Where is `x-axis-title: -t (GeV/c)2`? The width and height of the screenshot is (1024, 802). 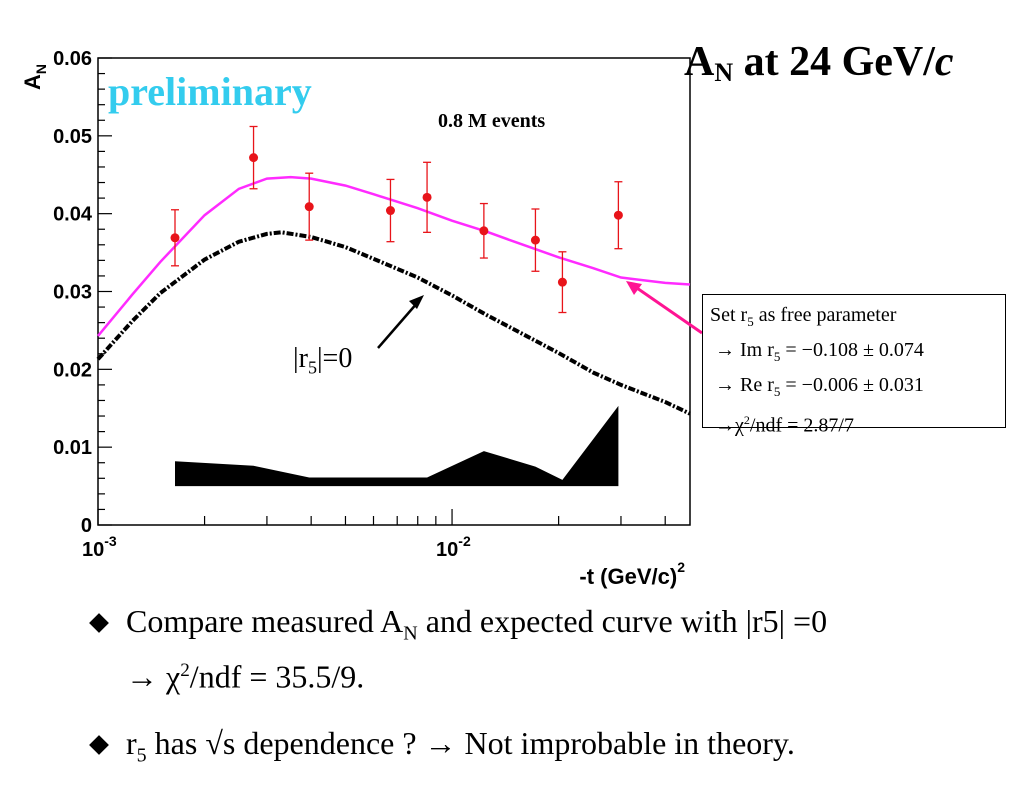
x-axis-title: -t (GeV/c)2 is located at coordinates (632, 574).